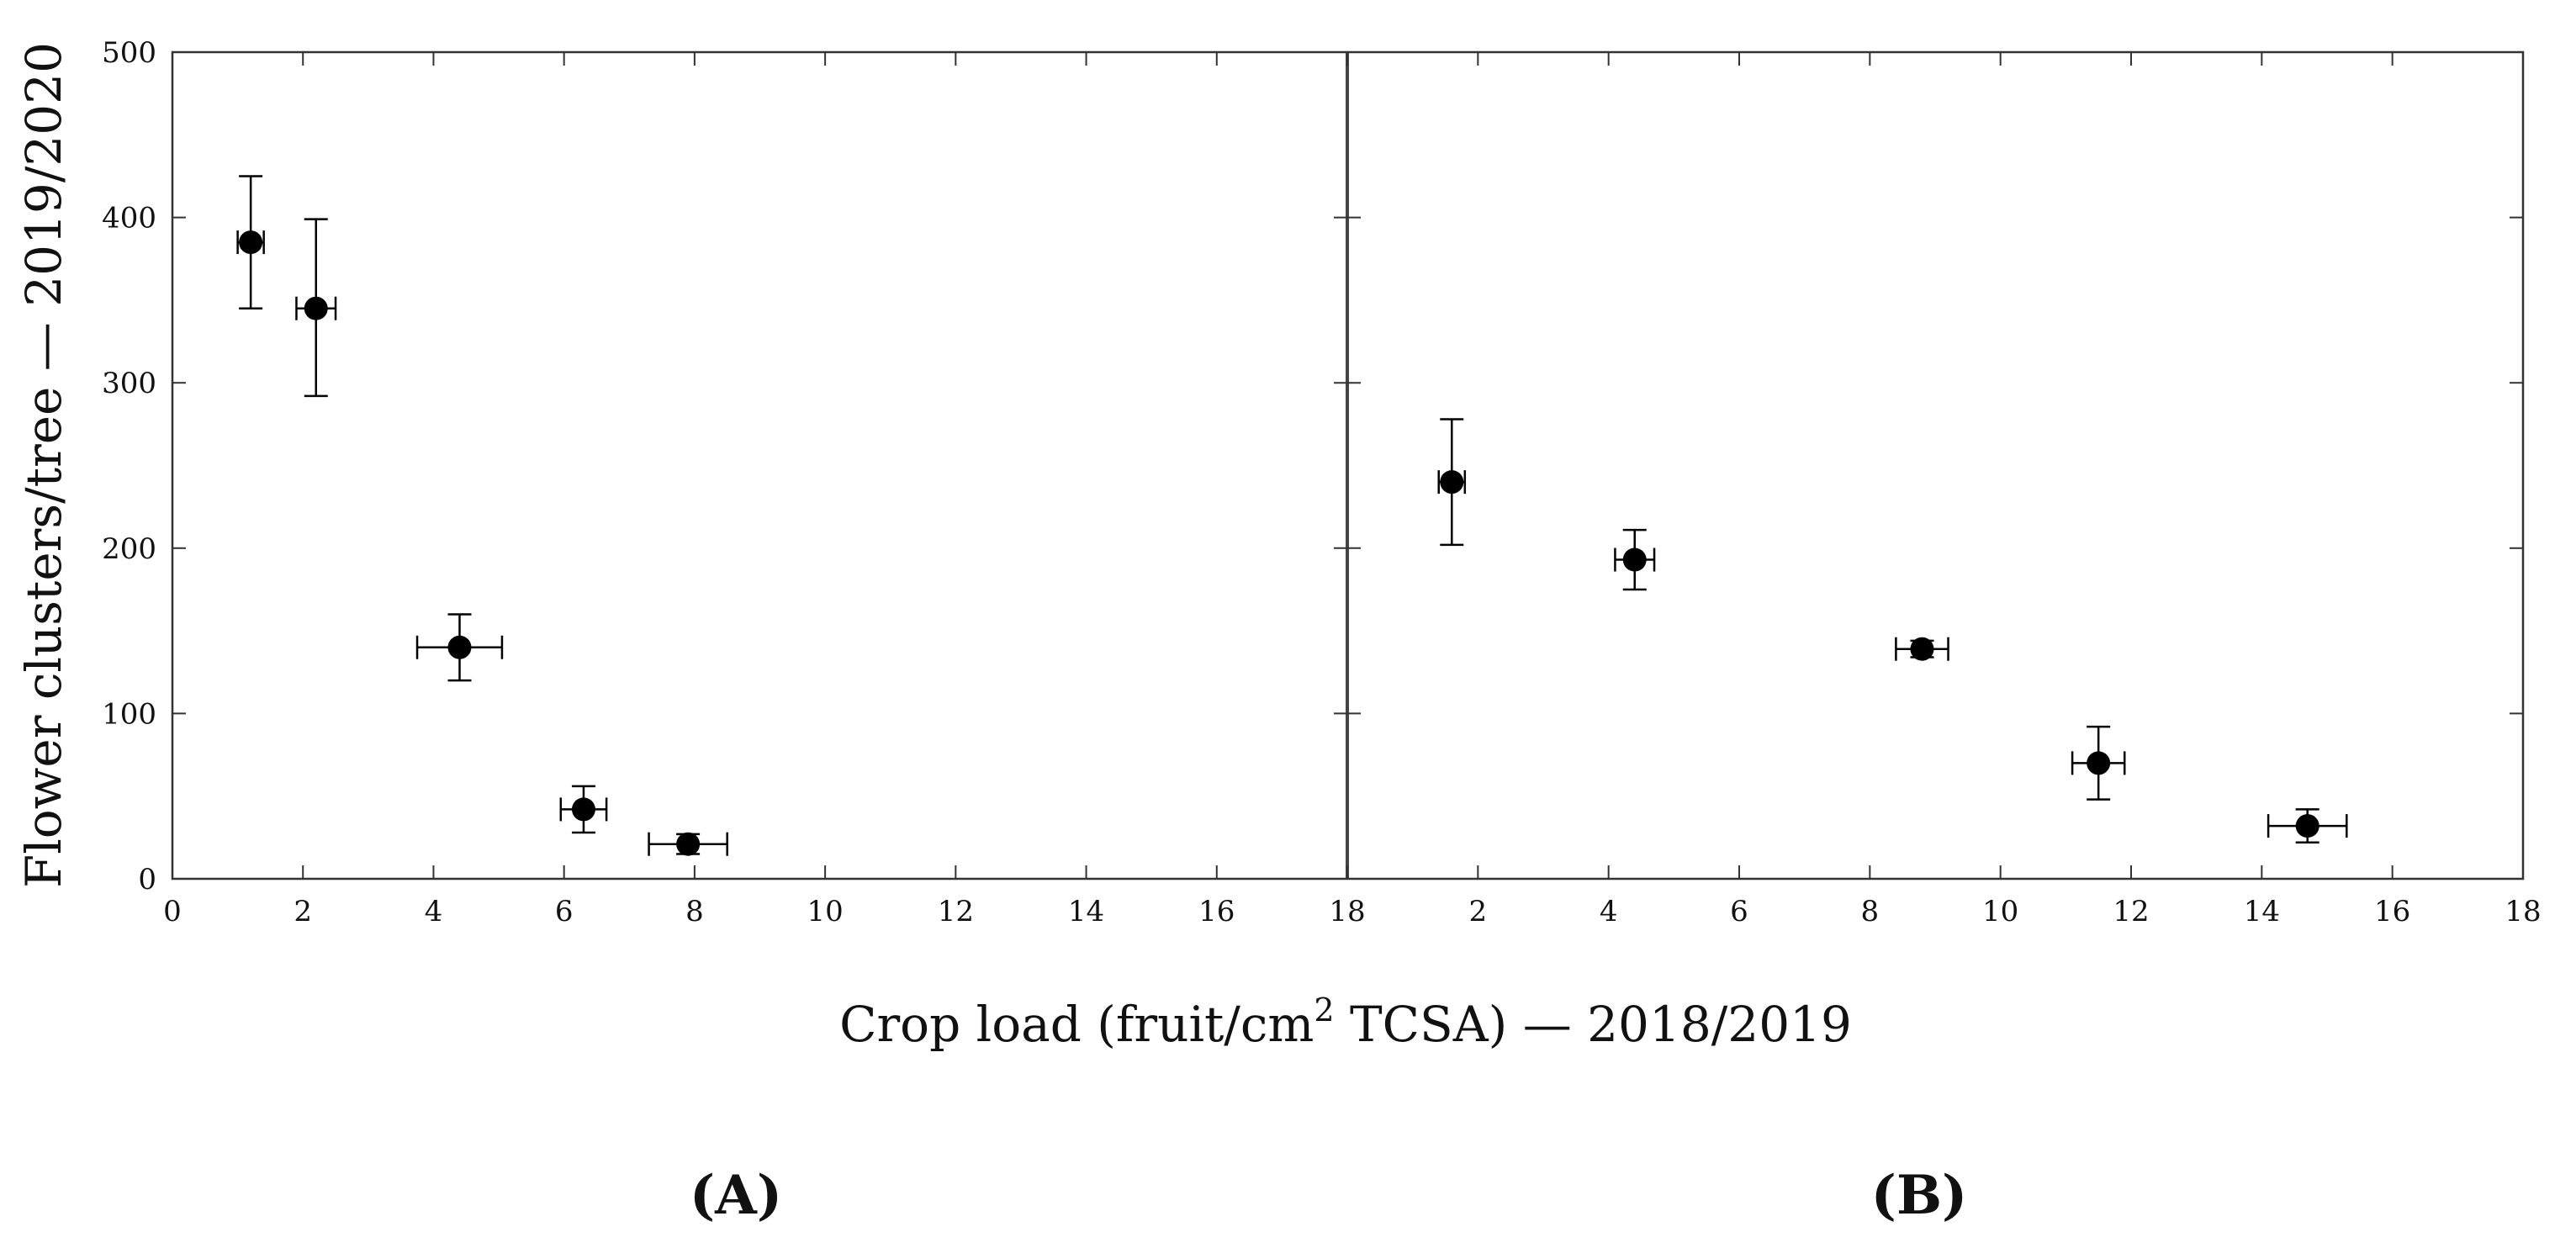 The height and width of the screenshot is (1248, 2576). Describe the element at coordinates (129, 383) in the screenshot. I see `y-tick-label: 300` at that location.